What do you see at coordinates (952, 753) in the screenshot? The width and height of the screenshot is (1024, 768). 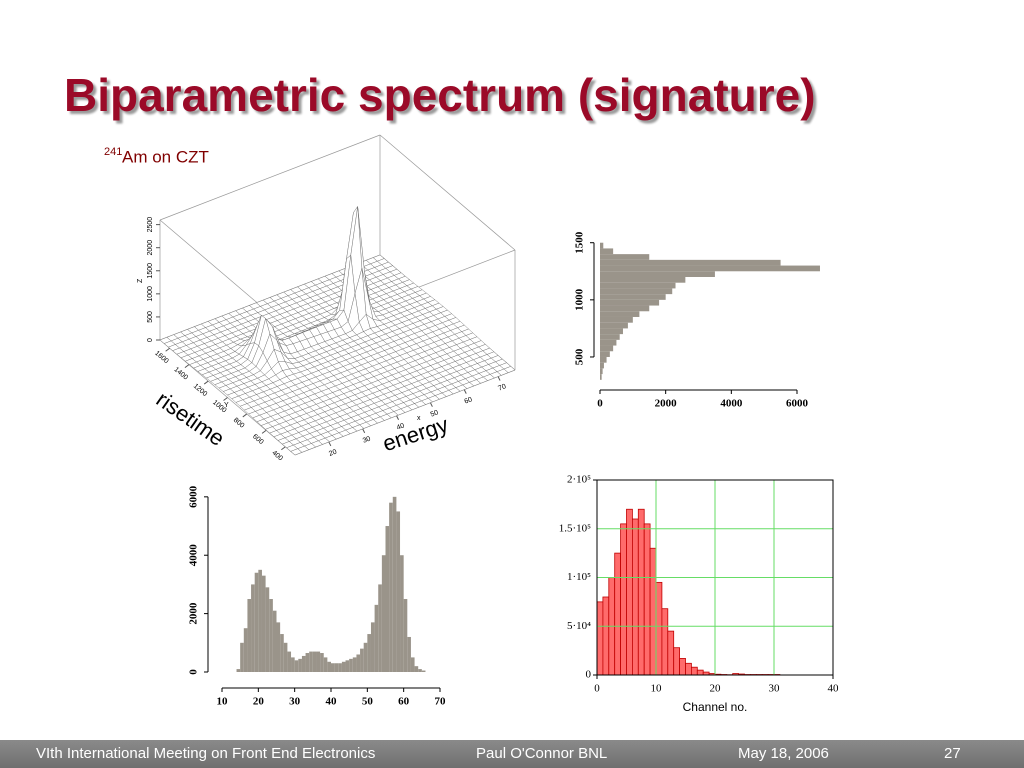 I see `footer-page: 27` at bounding box center [952, 753].